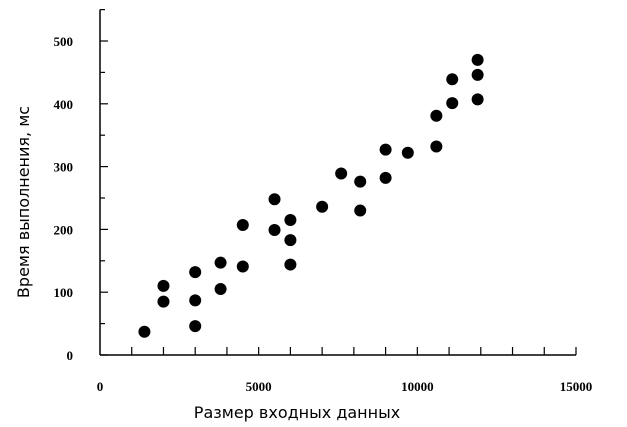 The height and width of the screenshot is (427, 627). What do you see at coordinates (64, 104) in the screenshot?
I see `y-tick-label: 400` at bounding box center [64, 104].